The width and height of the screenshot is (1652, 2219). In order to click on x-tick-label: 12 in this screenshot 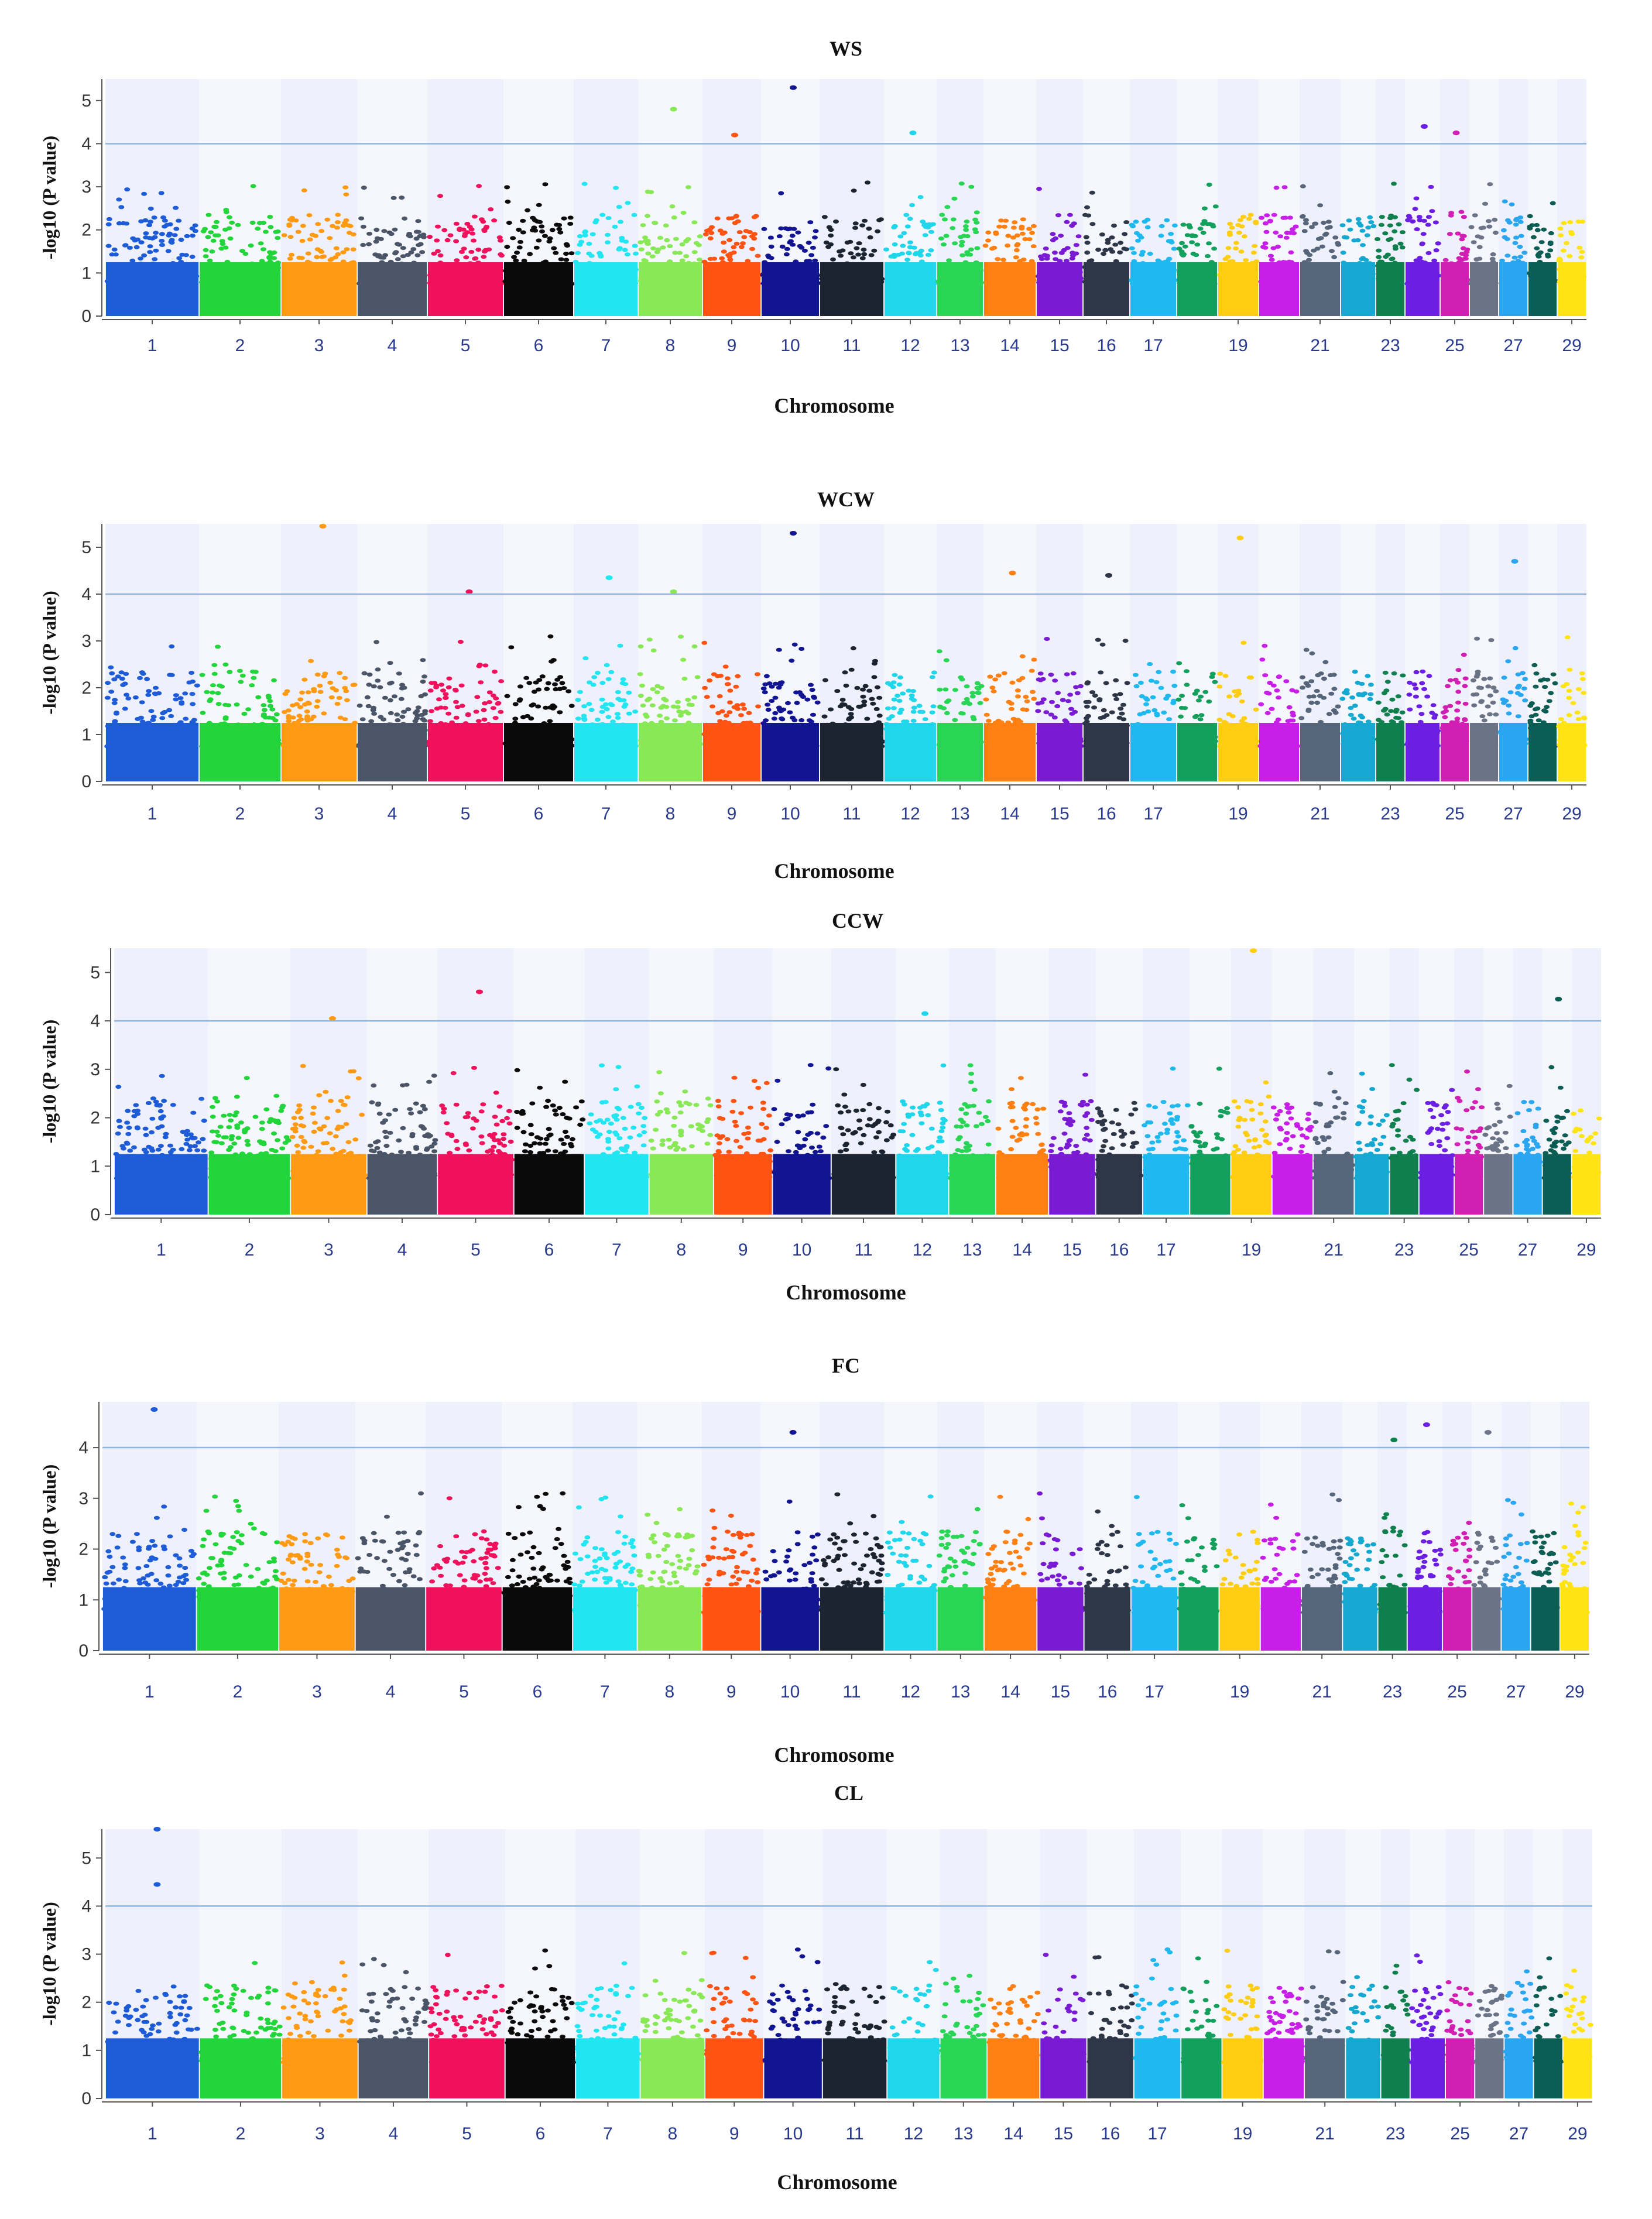, I will do `click(910, 345)`.